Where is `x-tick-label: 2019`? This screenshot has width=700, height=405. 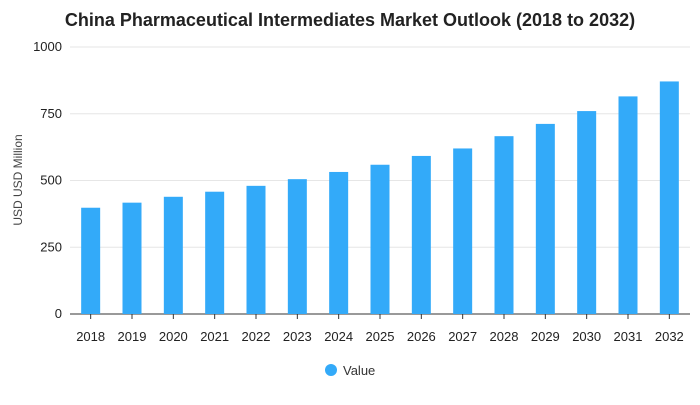 x-tick-label: 2019 is located at coordinates (132, 336).